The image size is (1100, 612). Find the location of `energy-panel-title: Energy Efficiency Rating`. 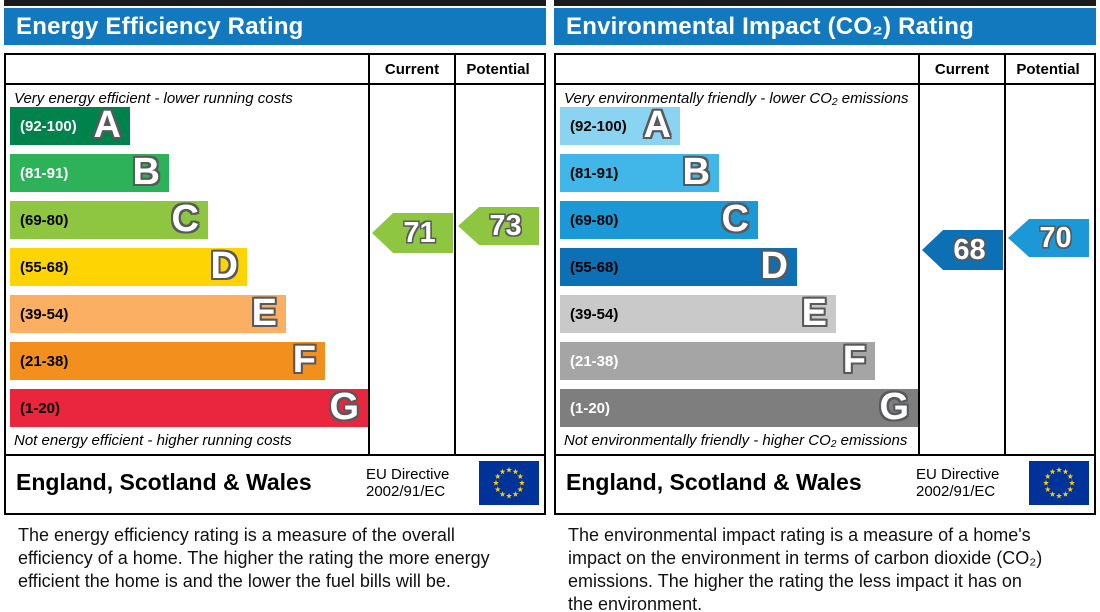

energy-panel-title: Energy Efficiency Rating is located at coordinates (275, 26).